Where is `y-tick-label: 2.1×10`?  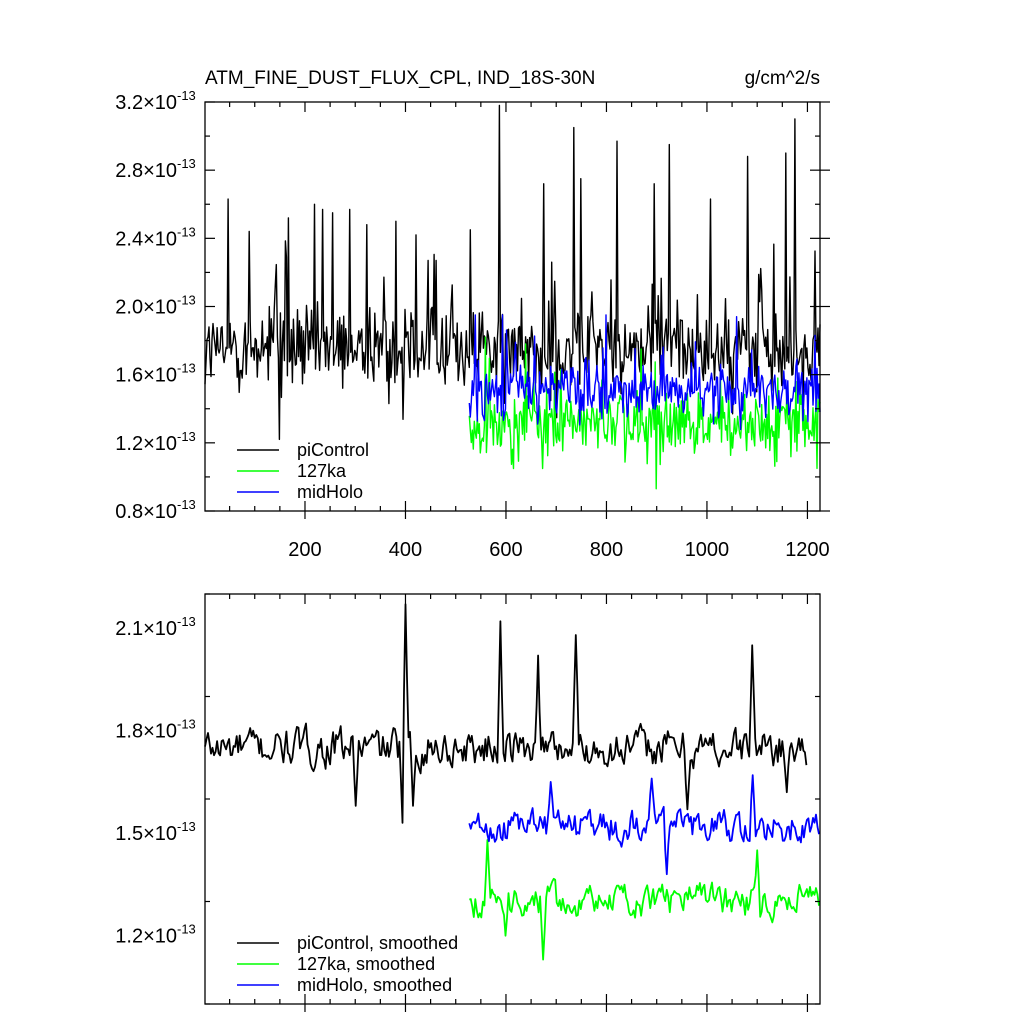 y-tick-label: 2.1×10 is located at coordinates (146, 629).